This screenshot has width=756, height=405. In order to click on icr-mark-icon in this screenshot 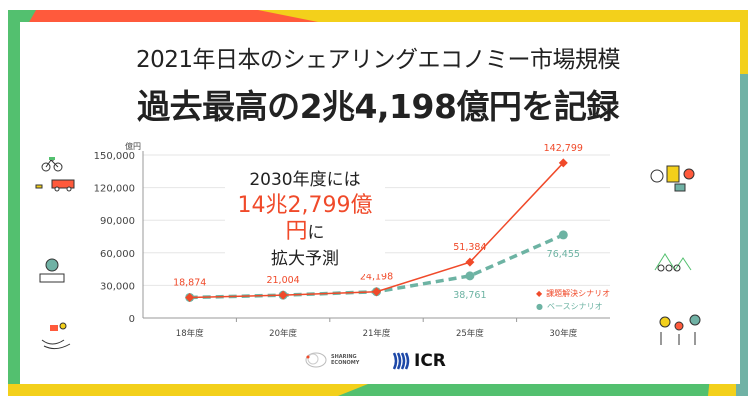, I will do `click(401, 361)`.